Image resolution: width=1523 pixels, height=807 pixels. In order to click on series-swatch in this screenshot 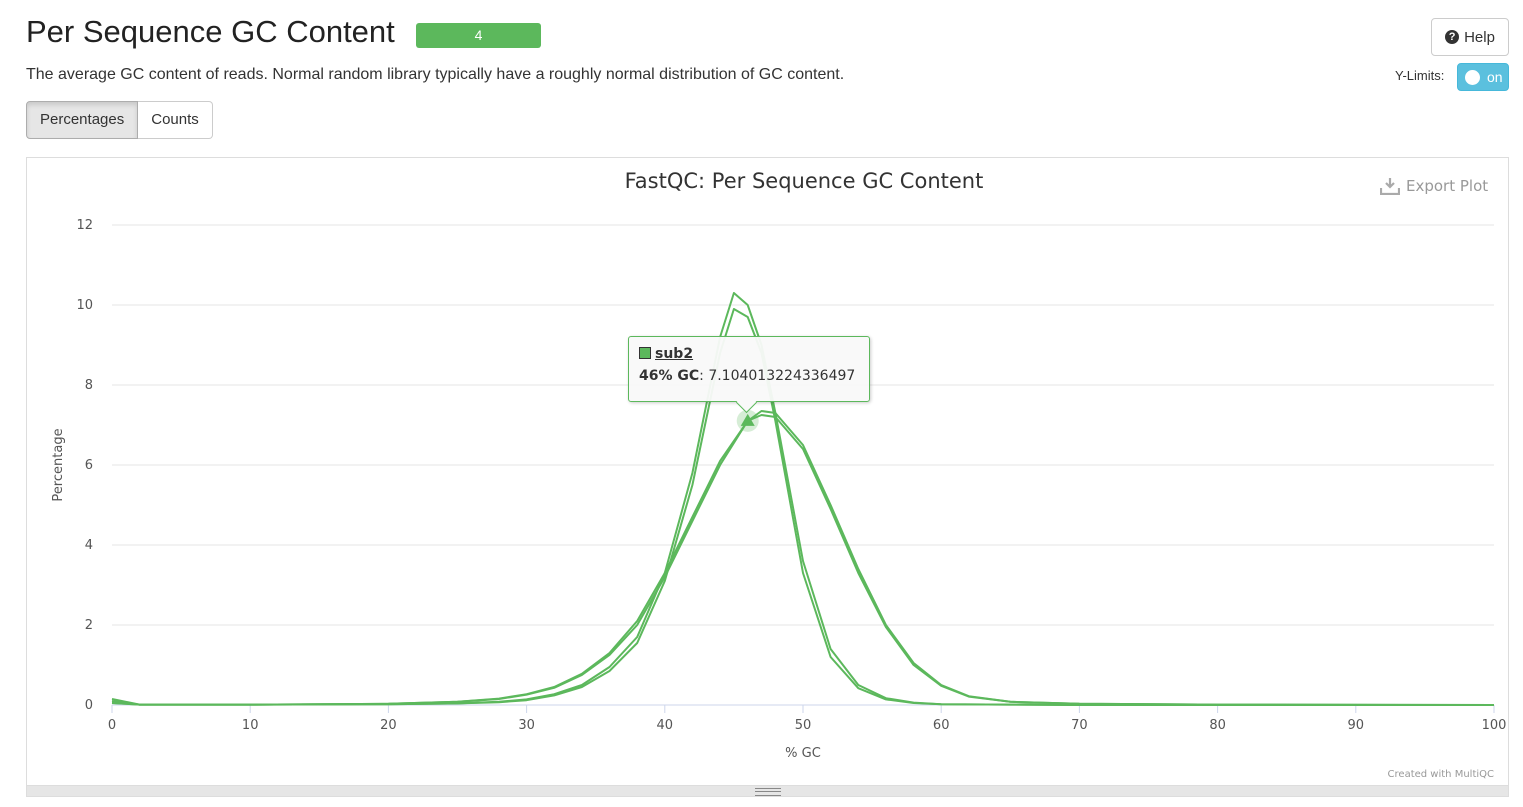, I will do `click(645, 353)`.